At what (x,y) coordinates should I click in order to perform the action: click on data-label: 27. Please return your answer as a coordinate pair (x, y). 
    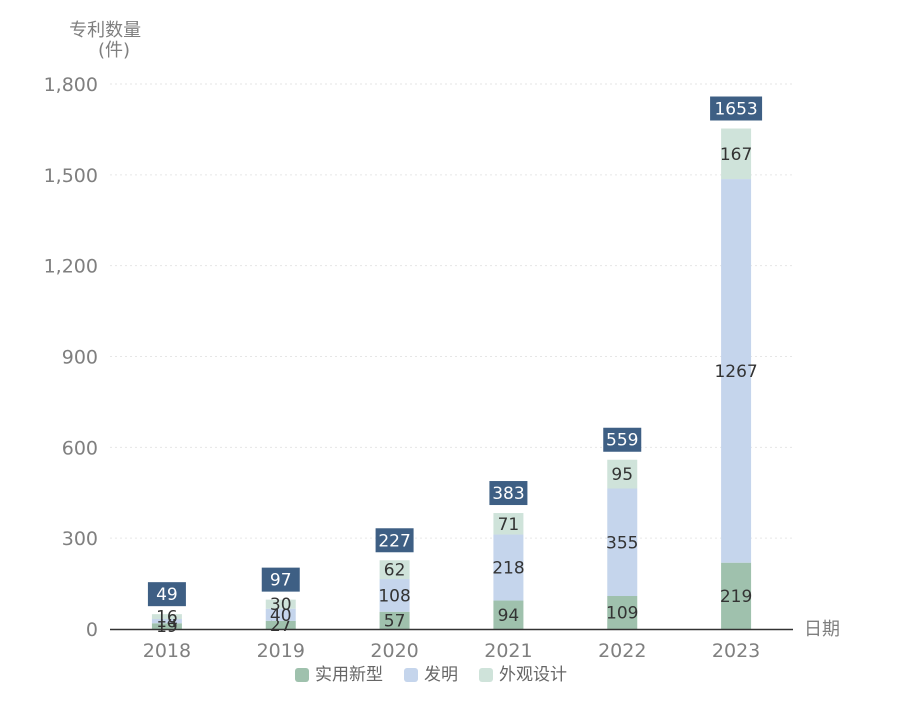
    Looking at the image, I should click on (281, 626).